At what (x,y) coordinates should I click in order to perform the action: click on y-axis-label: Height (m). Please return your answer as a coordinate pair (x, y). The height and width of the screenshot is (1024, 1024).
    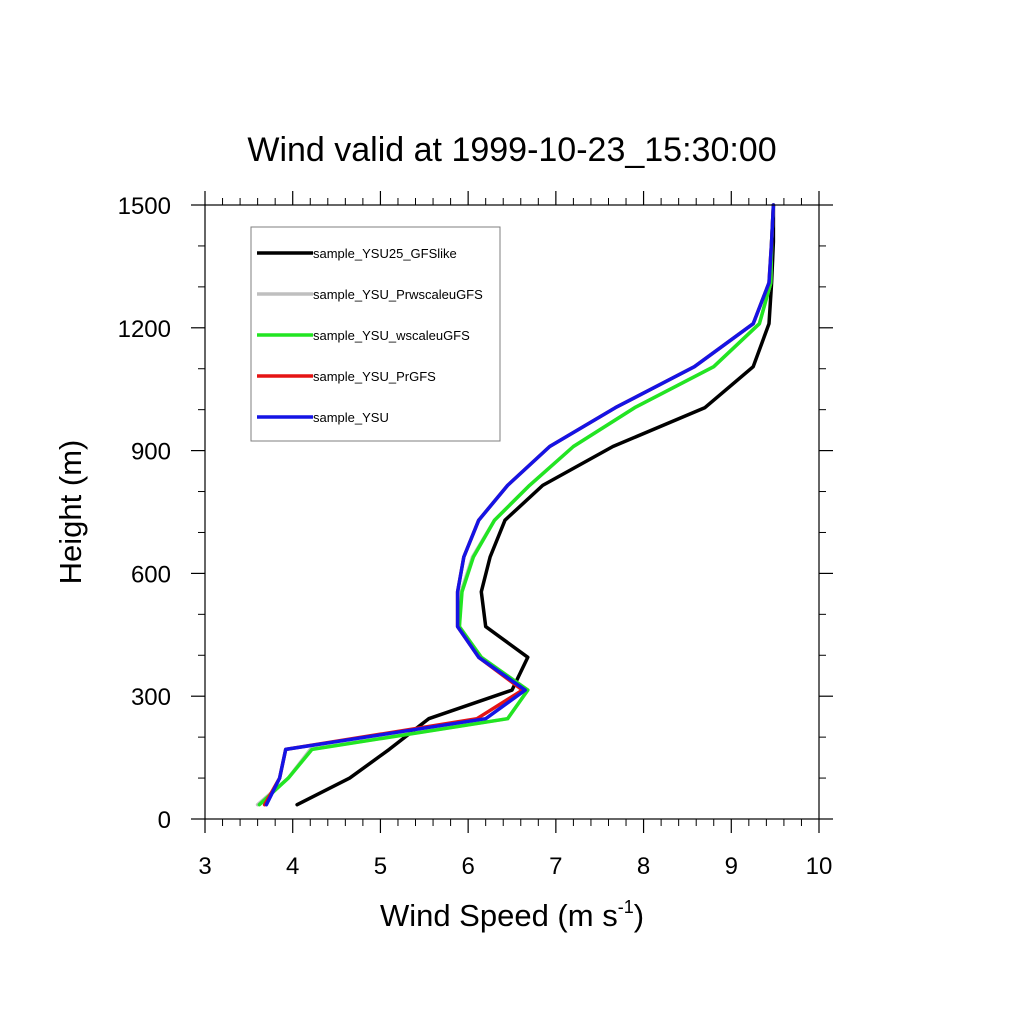
    Looking at the image, I should click on (70, 512).